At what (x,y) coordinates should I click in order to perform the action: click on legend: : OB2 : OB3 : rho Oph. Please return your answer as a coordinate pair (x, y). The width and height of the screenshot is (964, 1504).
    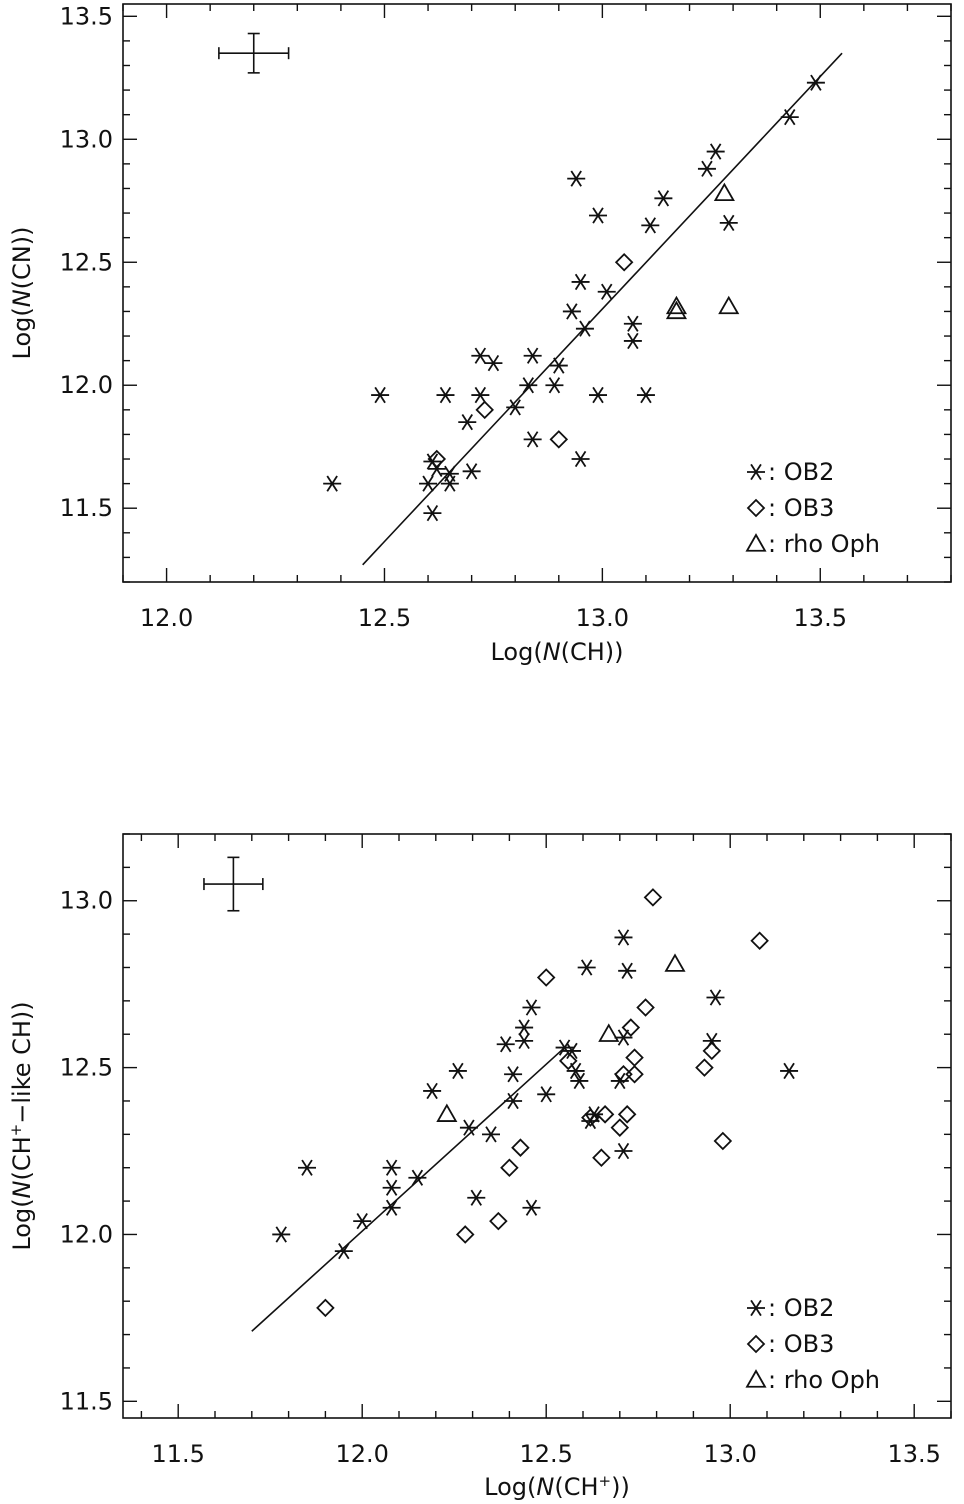
    Looking at the image, I should click on (812, 508).